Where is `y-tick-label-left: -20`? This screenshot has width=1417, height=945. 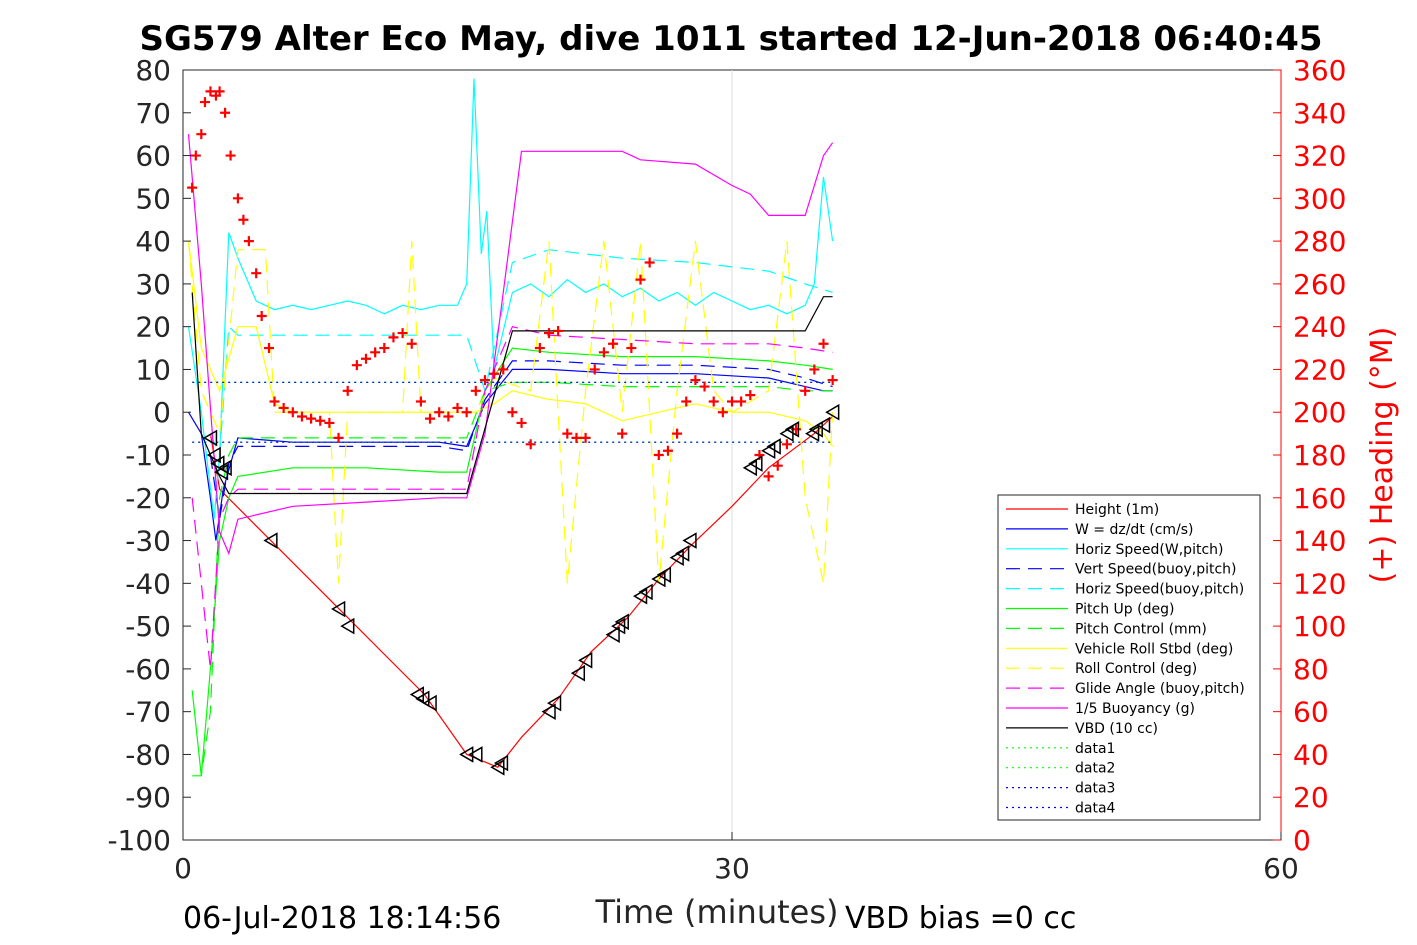
y-tick-label-left: -20 is located at coordinates (148, 498).